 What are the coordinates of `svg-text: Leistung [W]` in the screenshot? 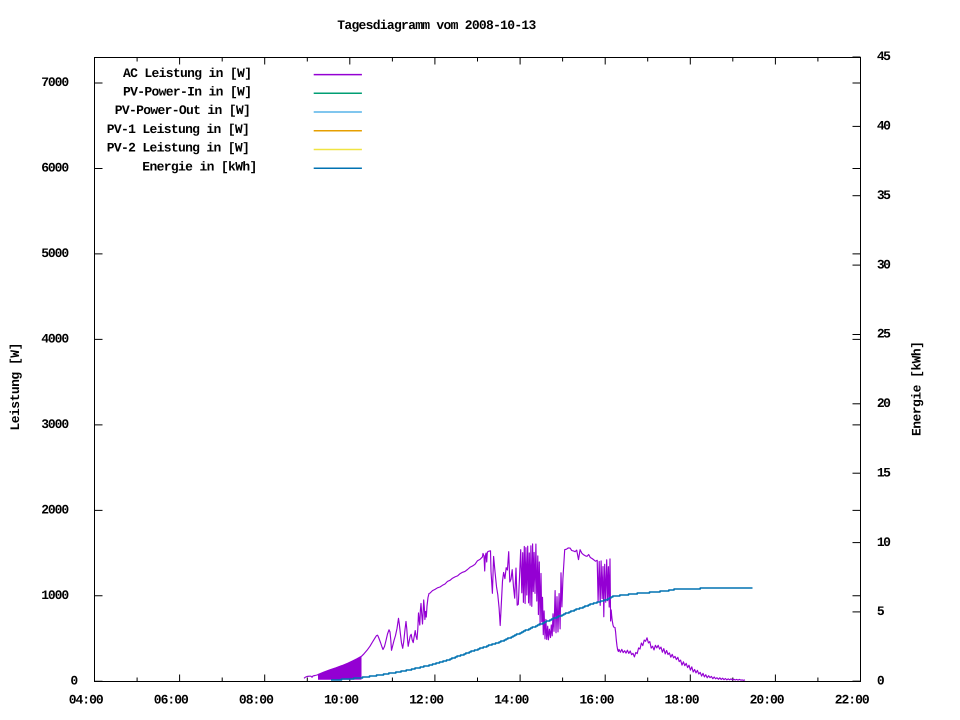 It's located at (15, 387).